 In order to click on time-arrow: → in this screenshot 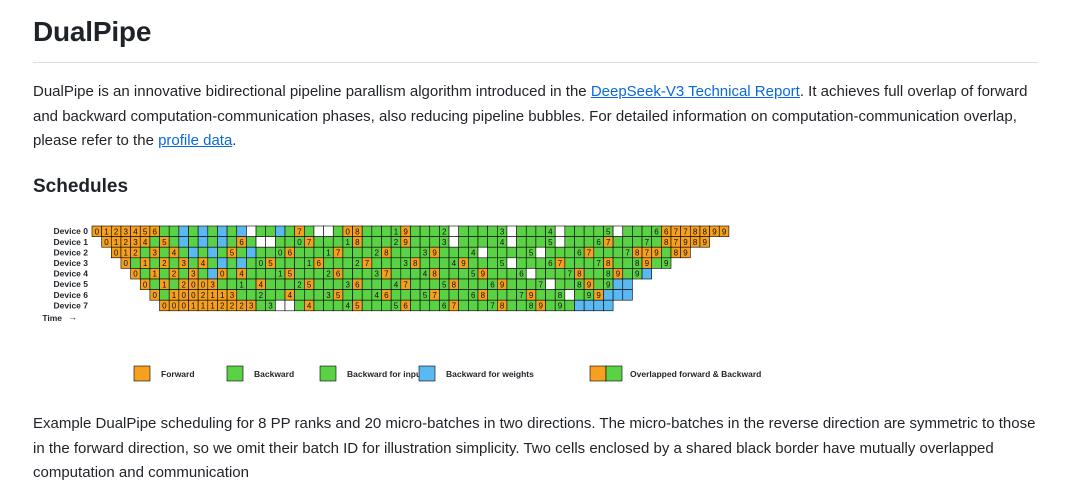, I will do `click(72, 317)`.